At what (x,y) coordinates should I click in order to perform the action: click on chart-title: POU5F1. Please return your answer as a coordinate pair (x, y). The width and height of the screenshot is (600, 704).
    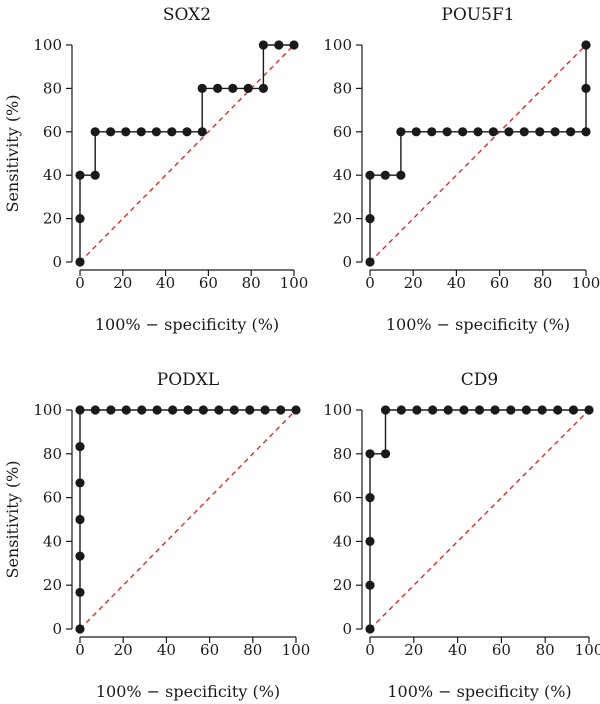
    Looking at the image, I should click on (477, 15).